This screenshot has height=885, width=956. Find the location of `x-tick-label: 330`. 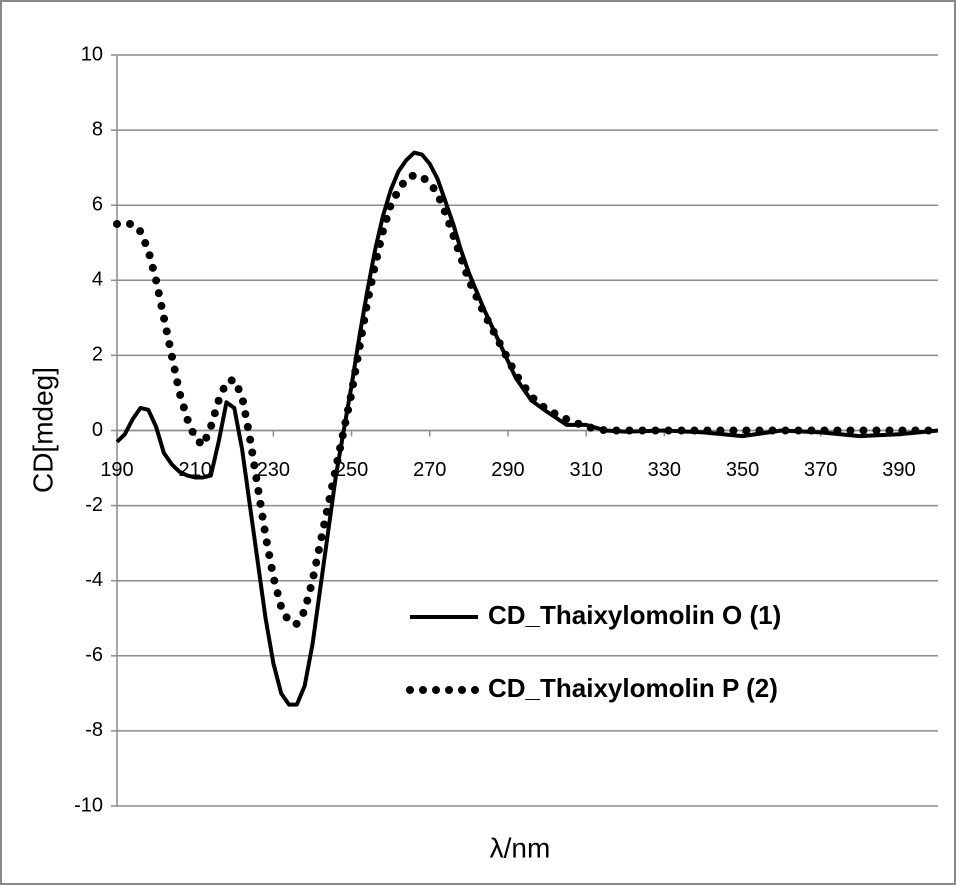

x-tick-label: 330 is located at coordinates (664, 470).